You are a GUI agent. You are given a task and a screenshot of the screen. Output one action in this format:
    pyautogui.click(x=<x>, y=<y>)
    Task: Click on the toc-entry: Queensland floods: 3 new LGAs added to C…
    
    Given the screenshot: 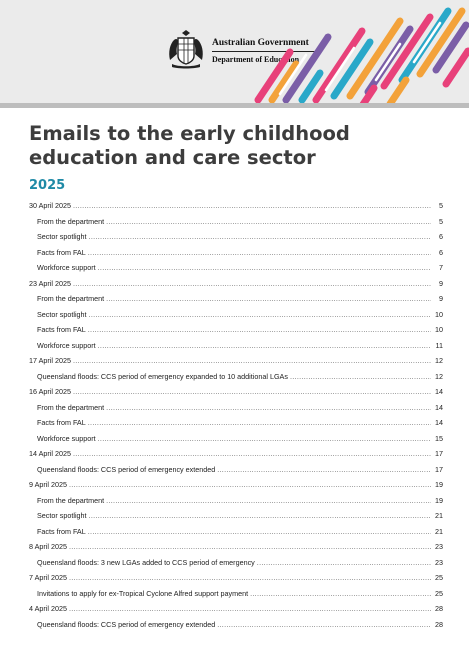 What is the action you would take?
    pyautogui.click(x=236, y=566)
    